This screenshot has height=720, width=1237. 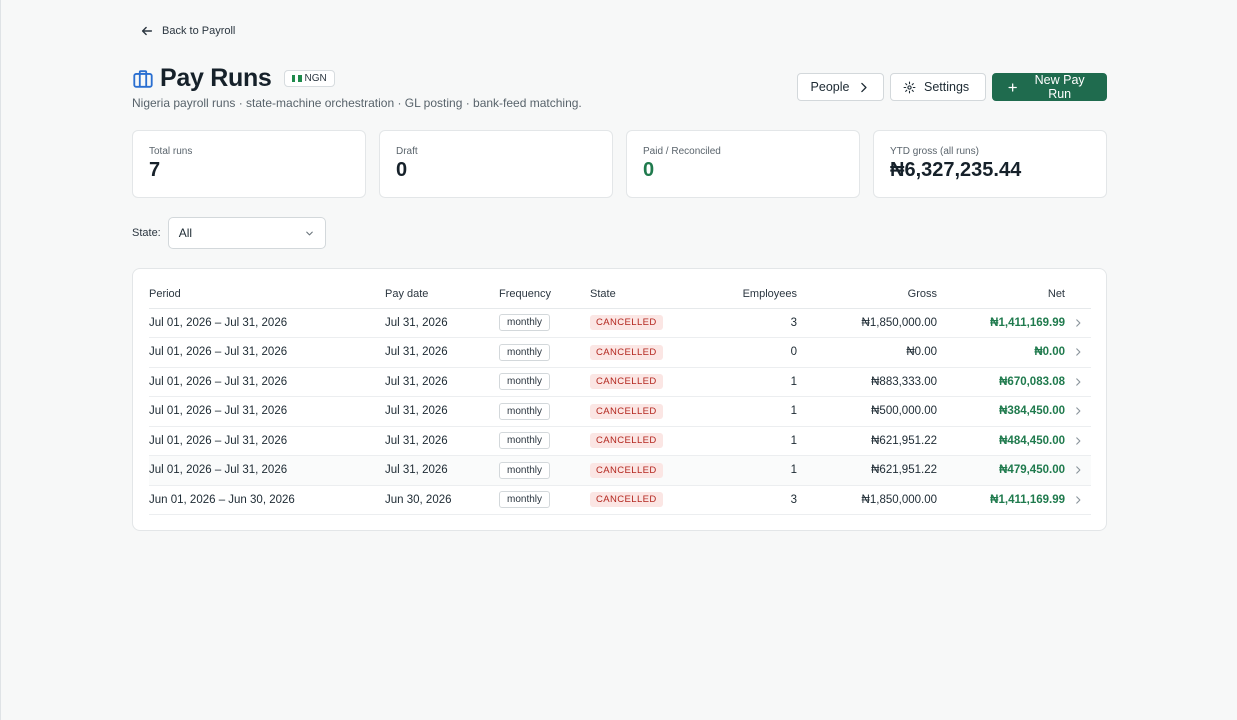 What do you see at coordinates (956, 170) in the screenshot?
I see `stat-value: ₦6,327,235.44` at bounding box center [956, 170].